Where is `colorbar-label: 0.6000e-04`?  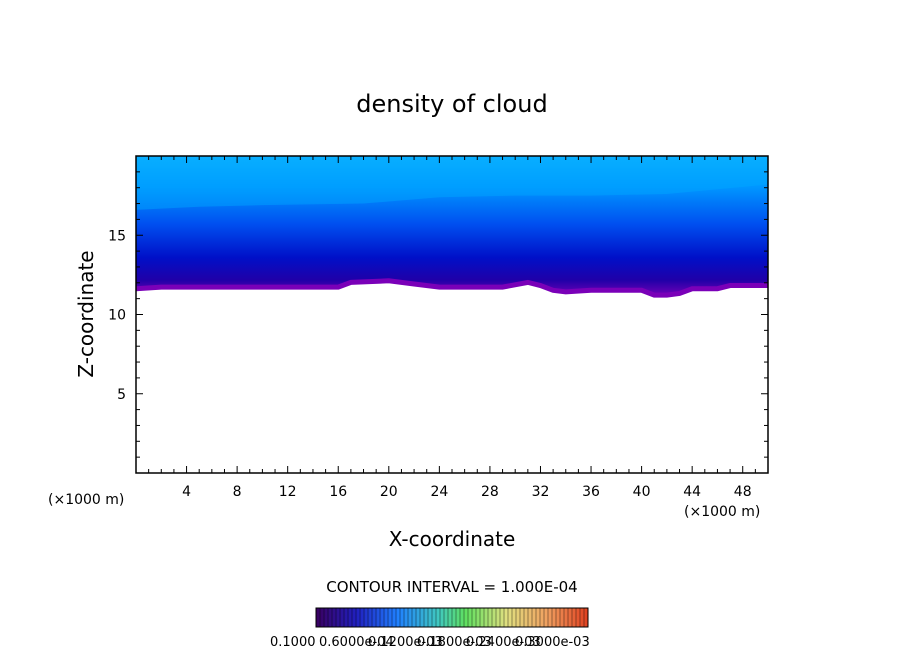 colorbar-label: 0.6000e-04 is located at coordinates (356, 642).